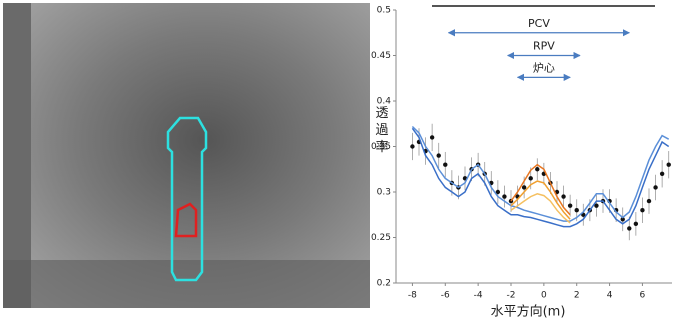 The image size is (675, 323). Describe the element at coordinates (577, 296) in the screenshot. I see `x-tick-label: 2` at that location.